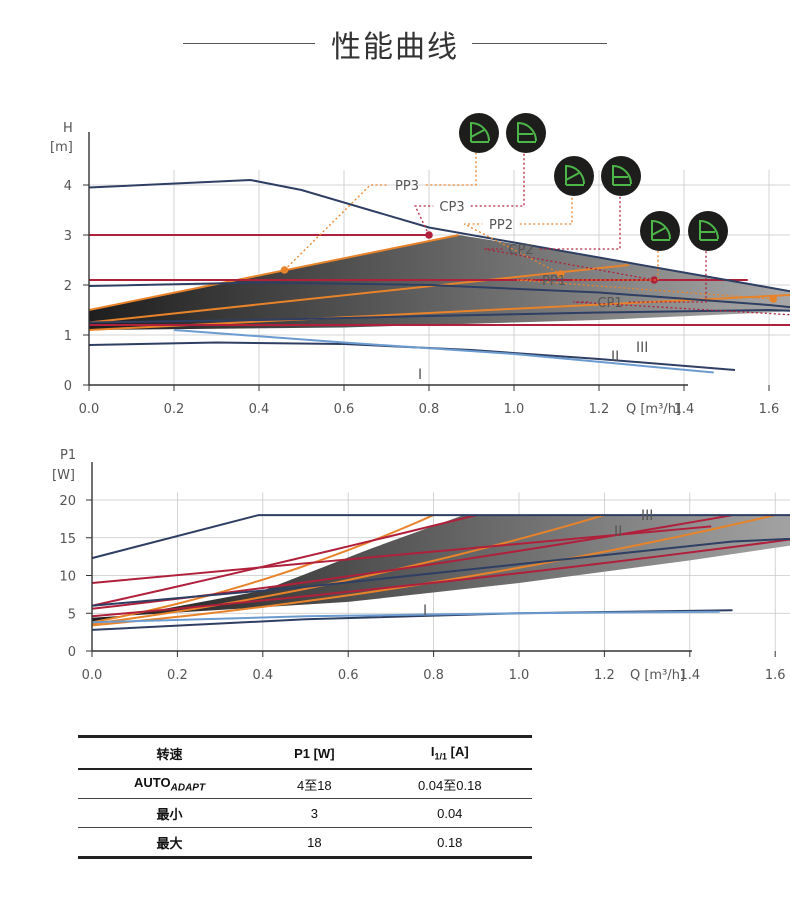 The height and width of the screenshot is (923, 790). Describe the element at coordinates (773, 299) in the screenshot. I see `operating-point-pp1` at that location.